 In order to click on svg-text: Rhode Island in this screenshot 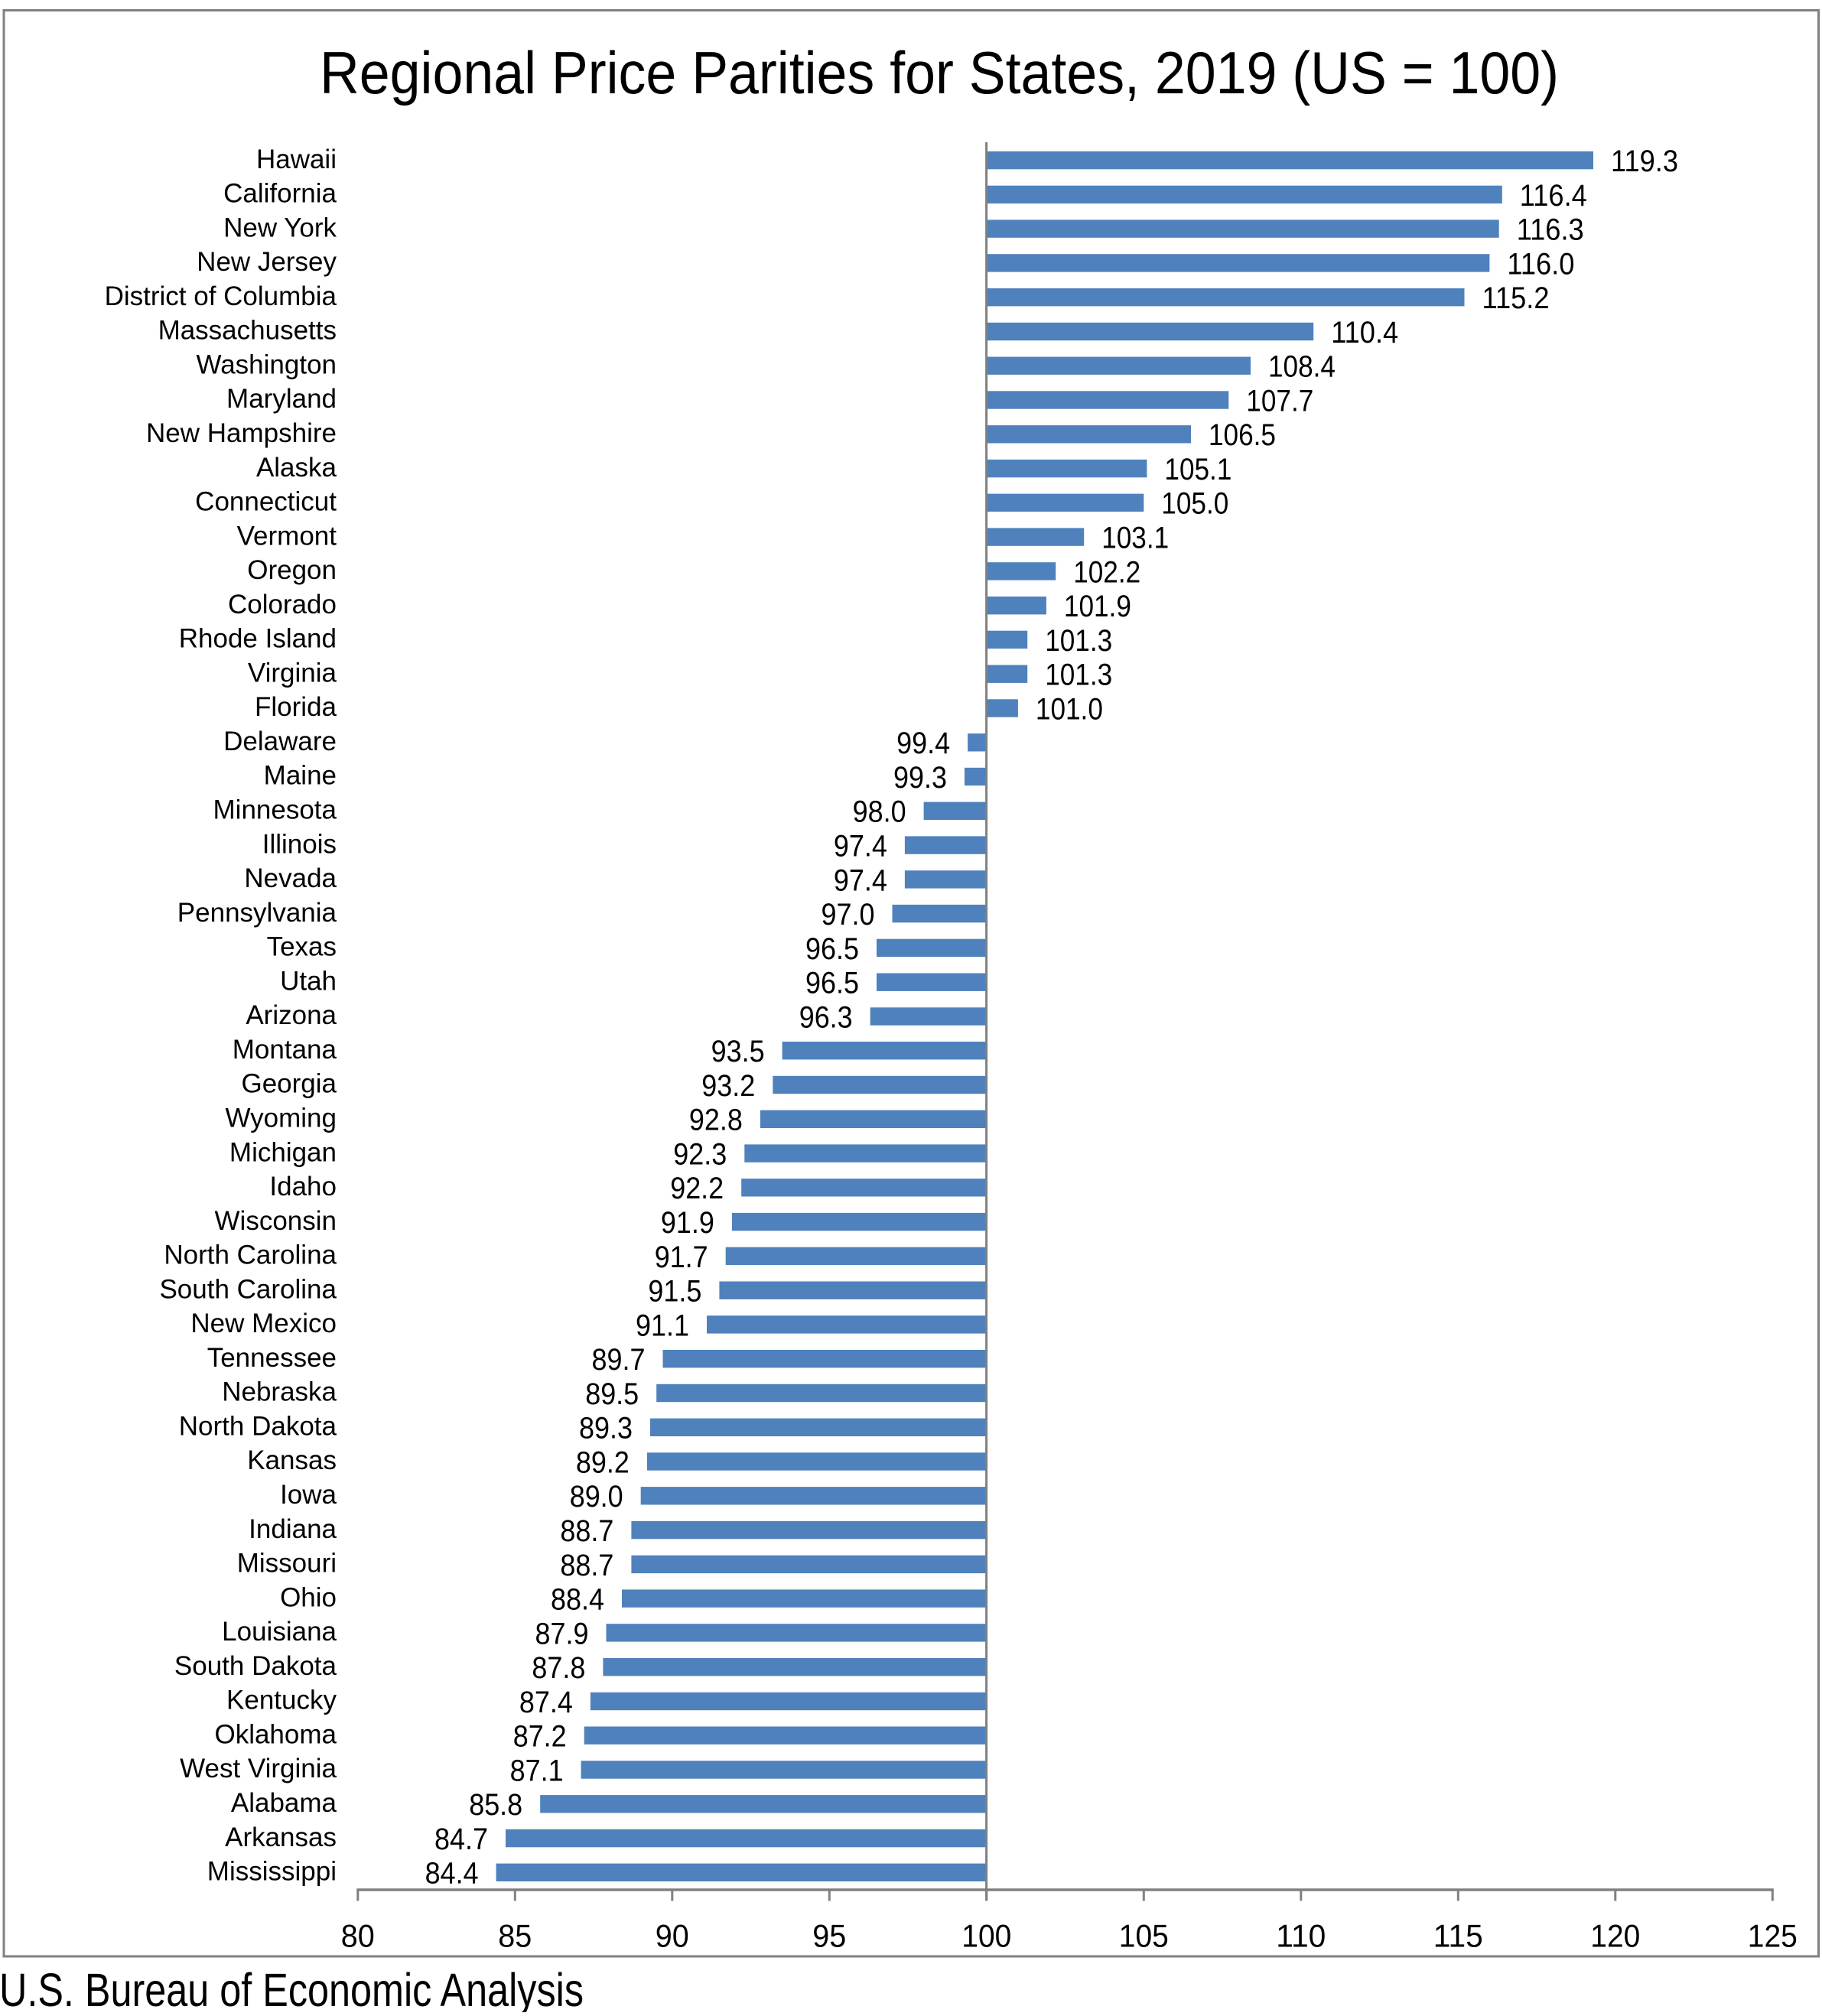, I will do `click(258, 639)`.